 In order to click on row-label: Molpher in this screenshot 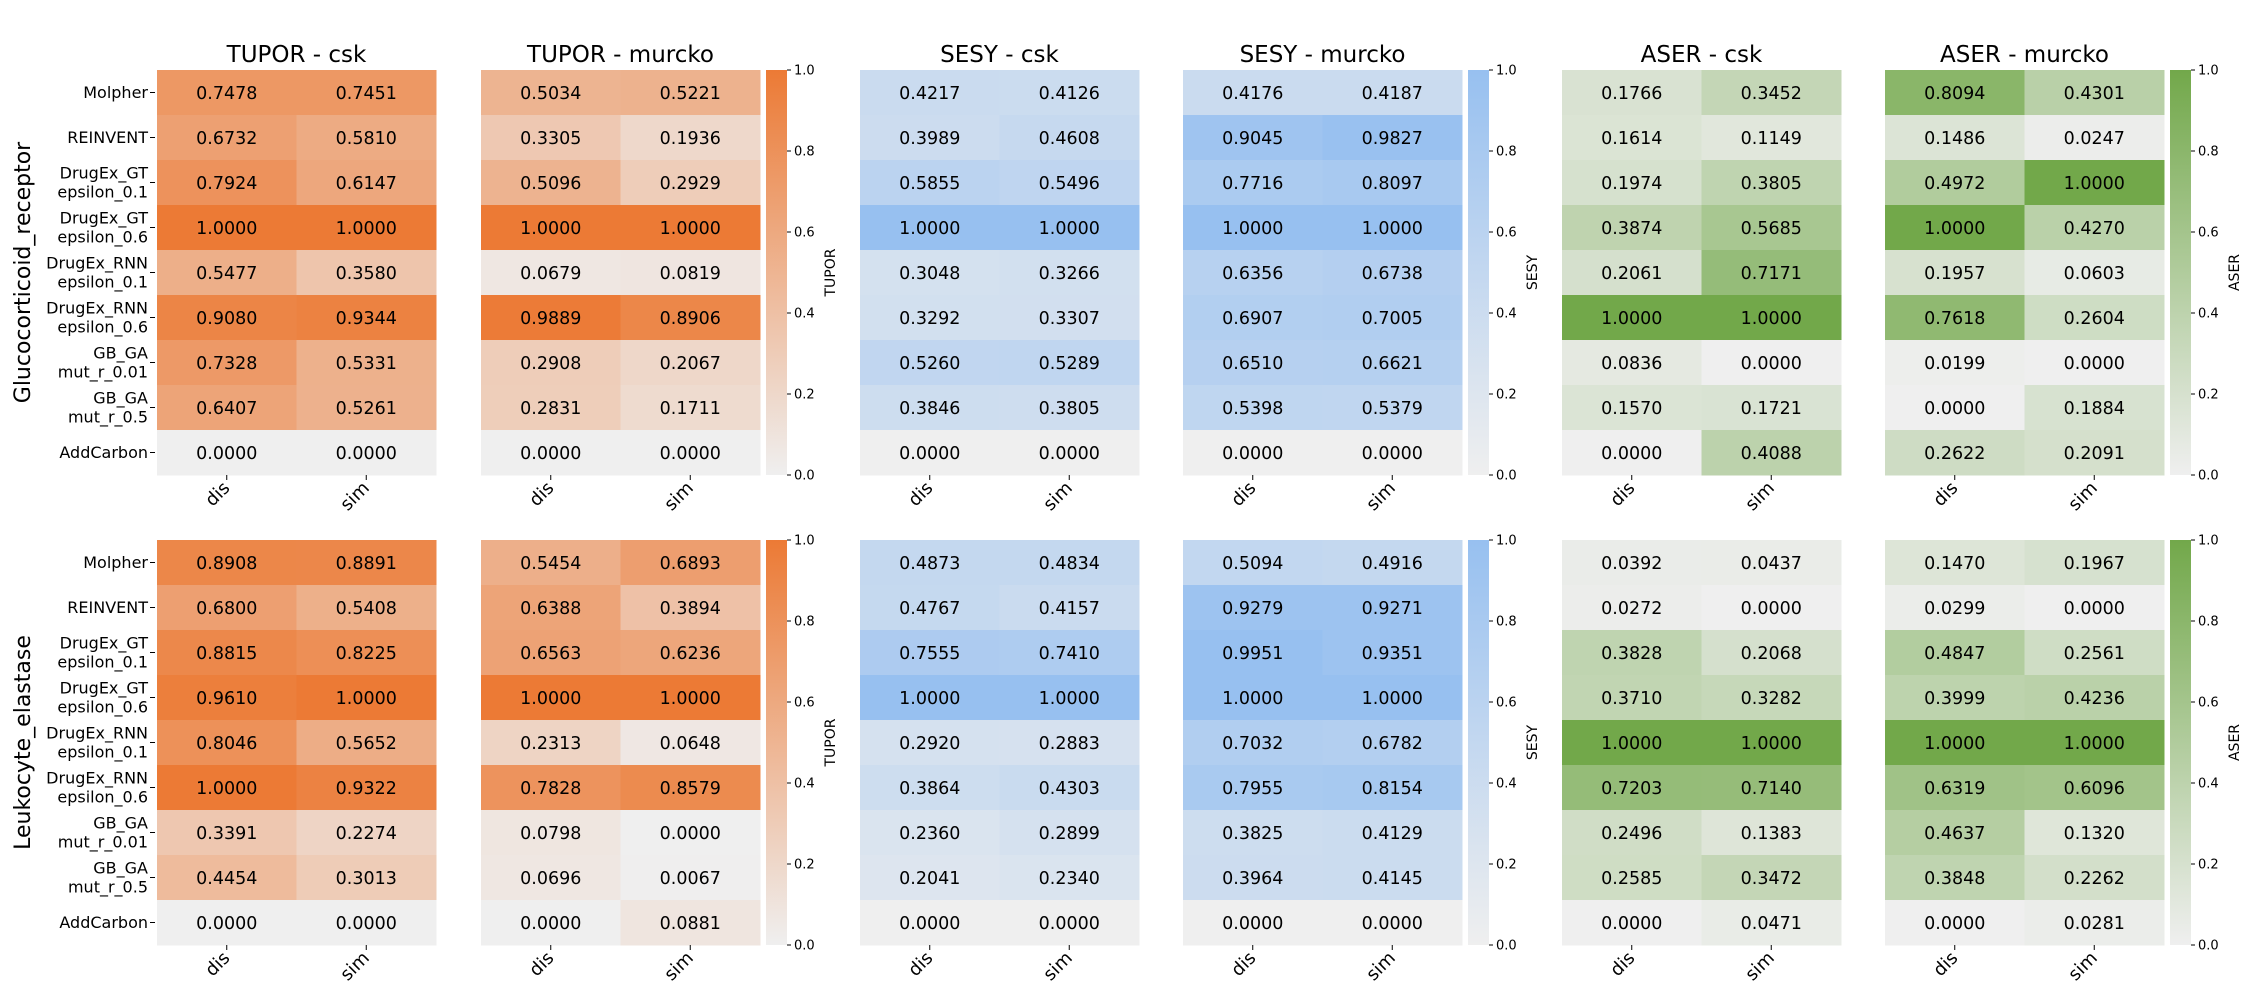, I will do `click(115, 92)`.